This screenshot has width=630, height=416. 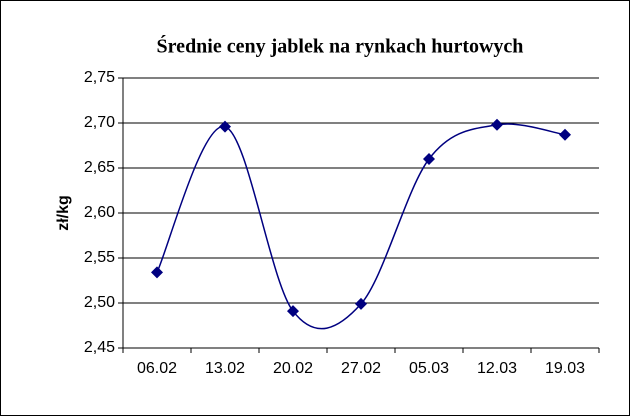 What do you see at coordinates (99, 212) in the screenshot?
I see `y-tick-label: 2,60` at bounding box center [99, 212].